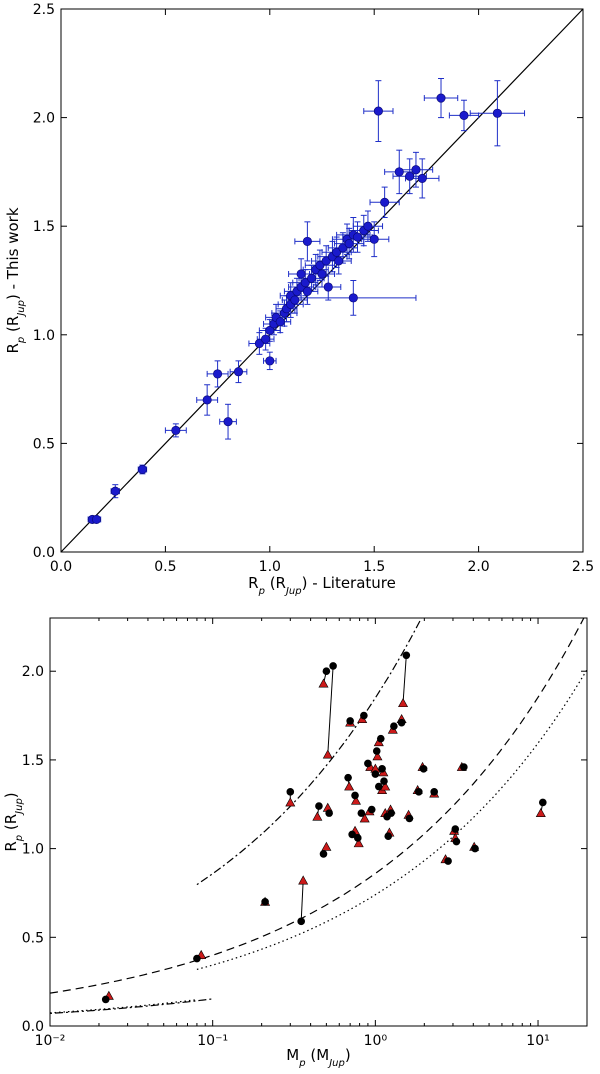  What do you see at coordinates (15, 280) in the screenshot?
I see `y-axis-label: Rp (RJup) - This work` at bounding box center [15, 280].